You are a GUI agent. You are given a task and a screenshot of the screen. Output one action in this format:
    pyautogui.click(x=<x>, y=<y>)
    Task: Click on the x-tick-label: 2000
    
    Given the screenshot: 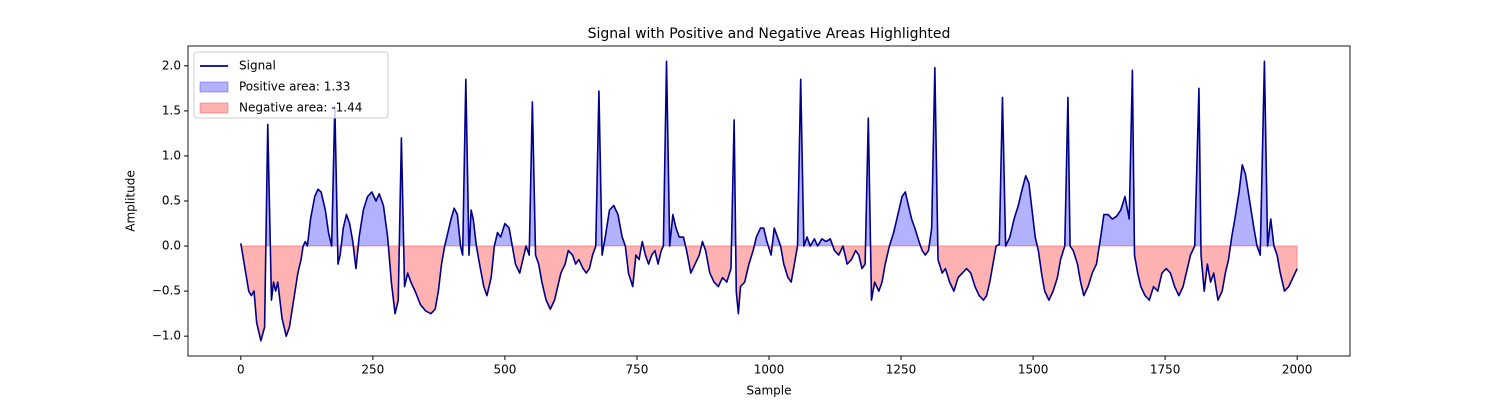 What is the action you would take?
    pyautogui.click(x=1297, y=370)
    